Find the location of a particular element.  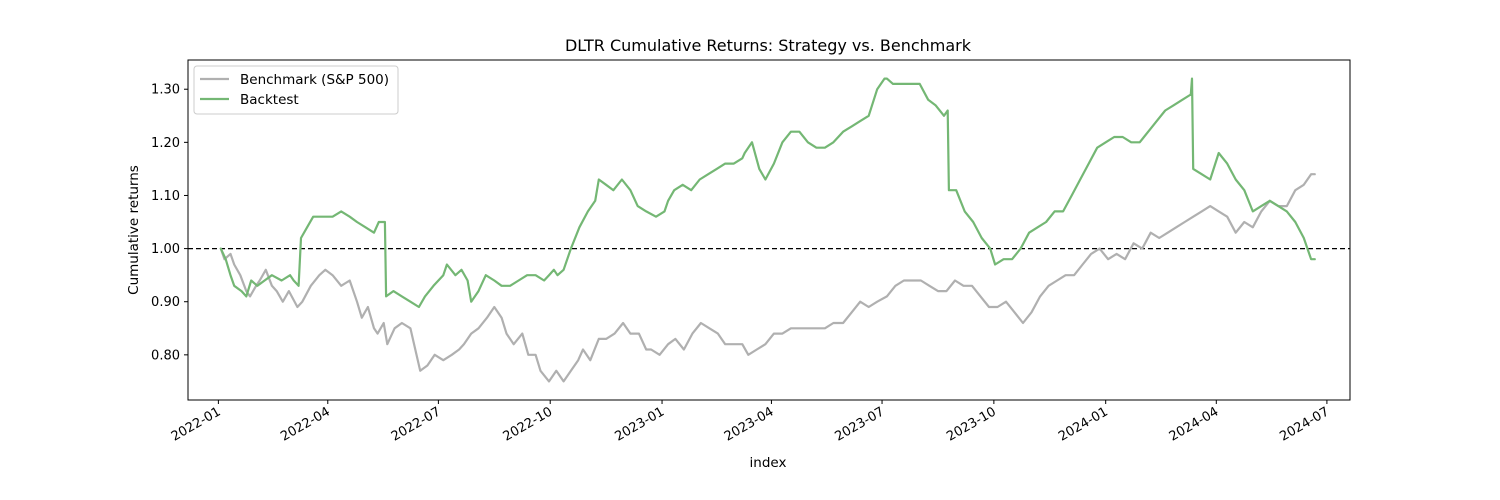

legend-label-backtest: Backtest is located at coordinates (269, 100).